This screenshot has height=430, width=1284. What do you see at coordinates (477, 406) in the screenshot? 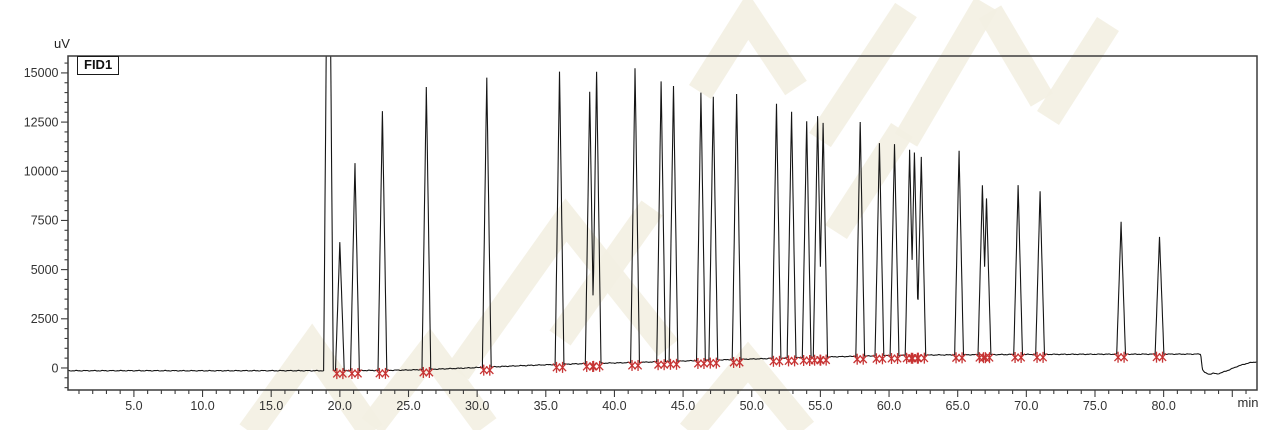
I see `x-tick-label: 30.0` at bounding box center [477, 406].